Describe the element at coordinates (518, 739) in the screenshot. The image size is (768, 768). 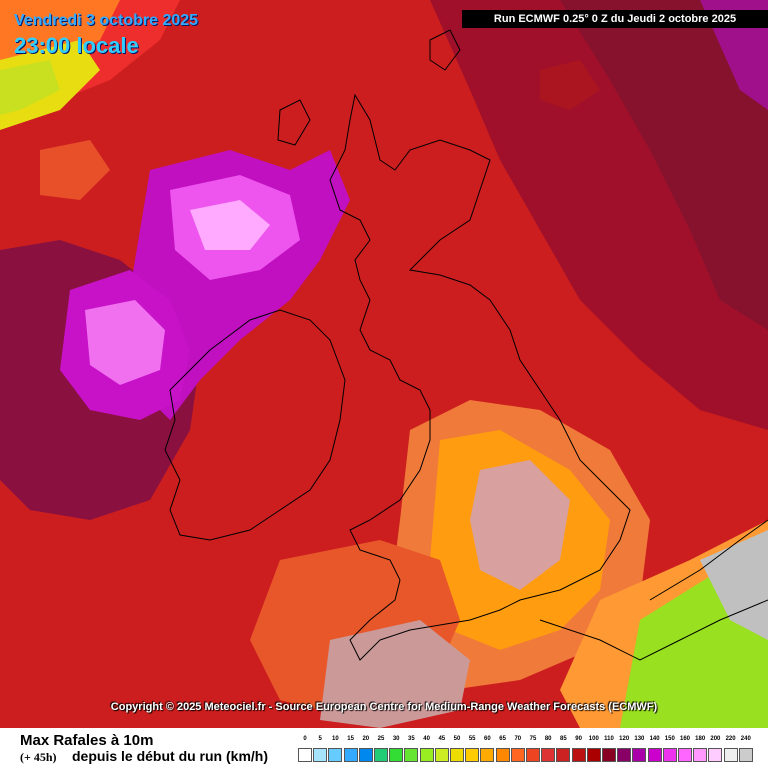
I see `legend-label: 70` at that location.